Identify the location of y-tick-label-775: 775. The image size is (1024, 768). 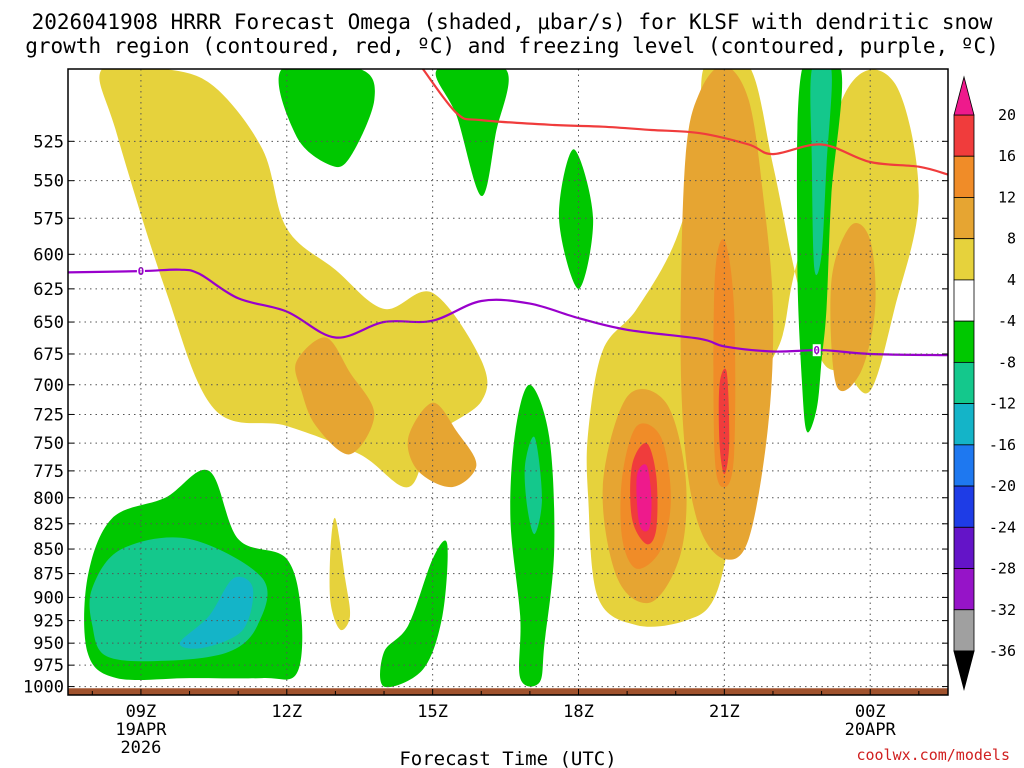
(48, 472).